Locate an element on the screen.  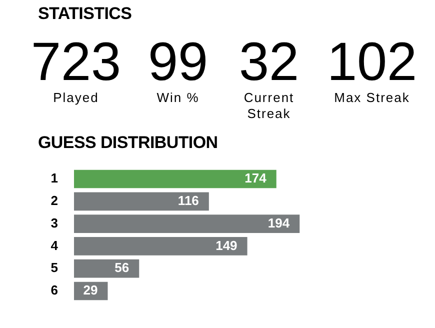
text: STATISTICS is located at coordinates (85, 14).